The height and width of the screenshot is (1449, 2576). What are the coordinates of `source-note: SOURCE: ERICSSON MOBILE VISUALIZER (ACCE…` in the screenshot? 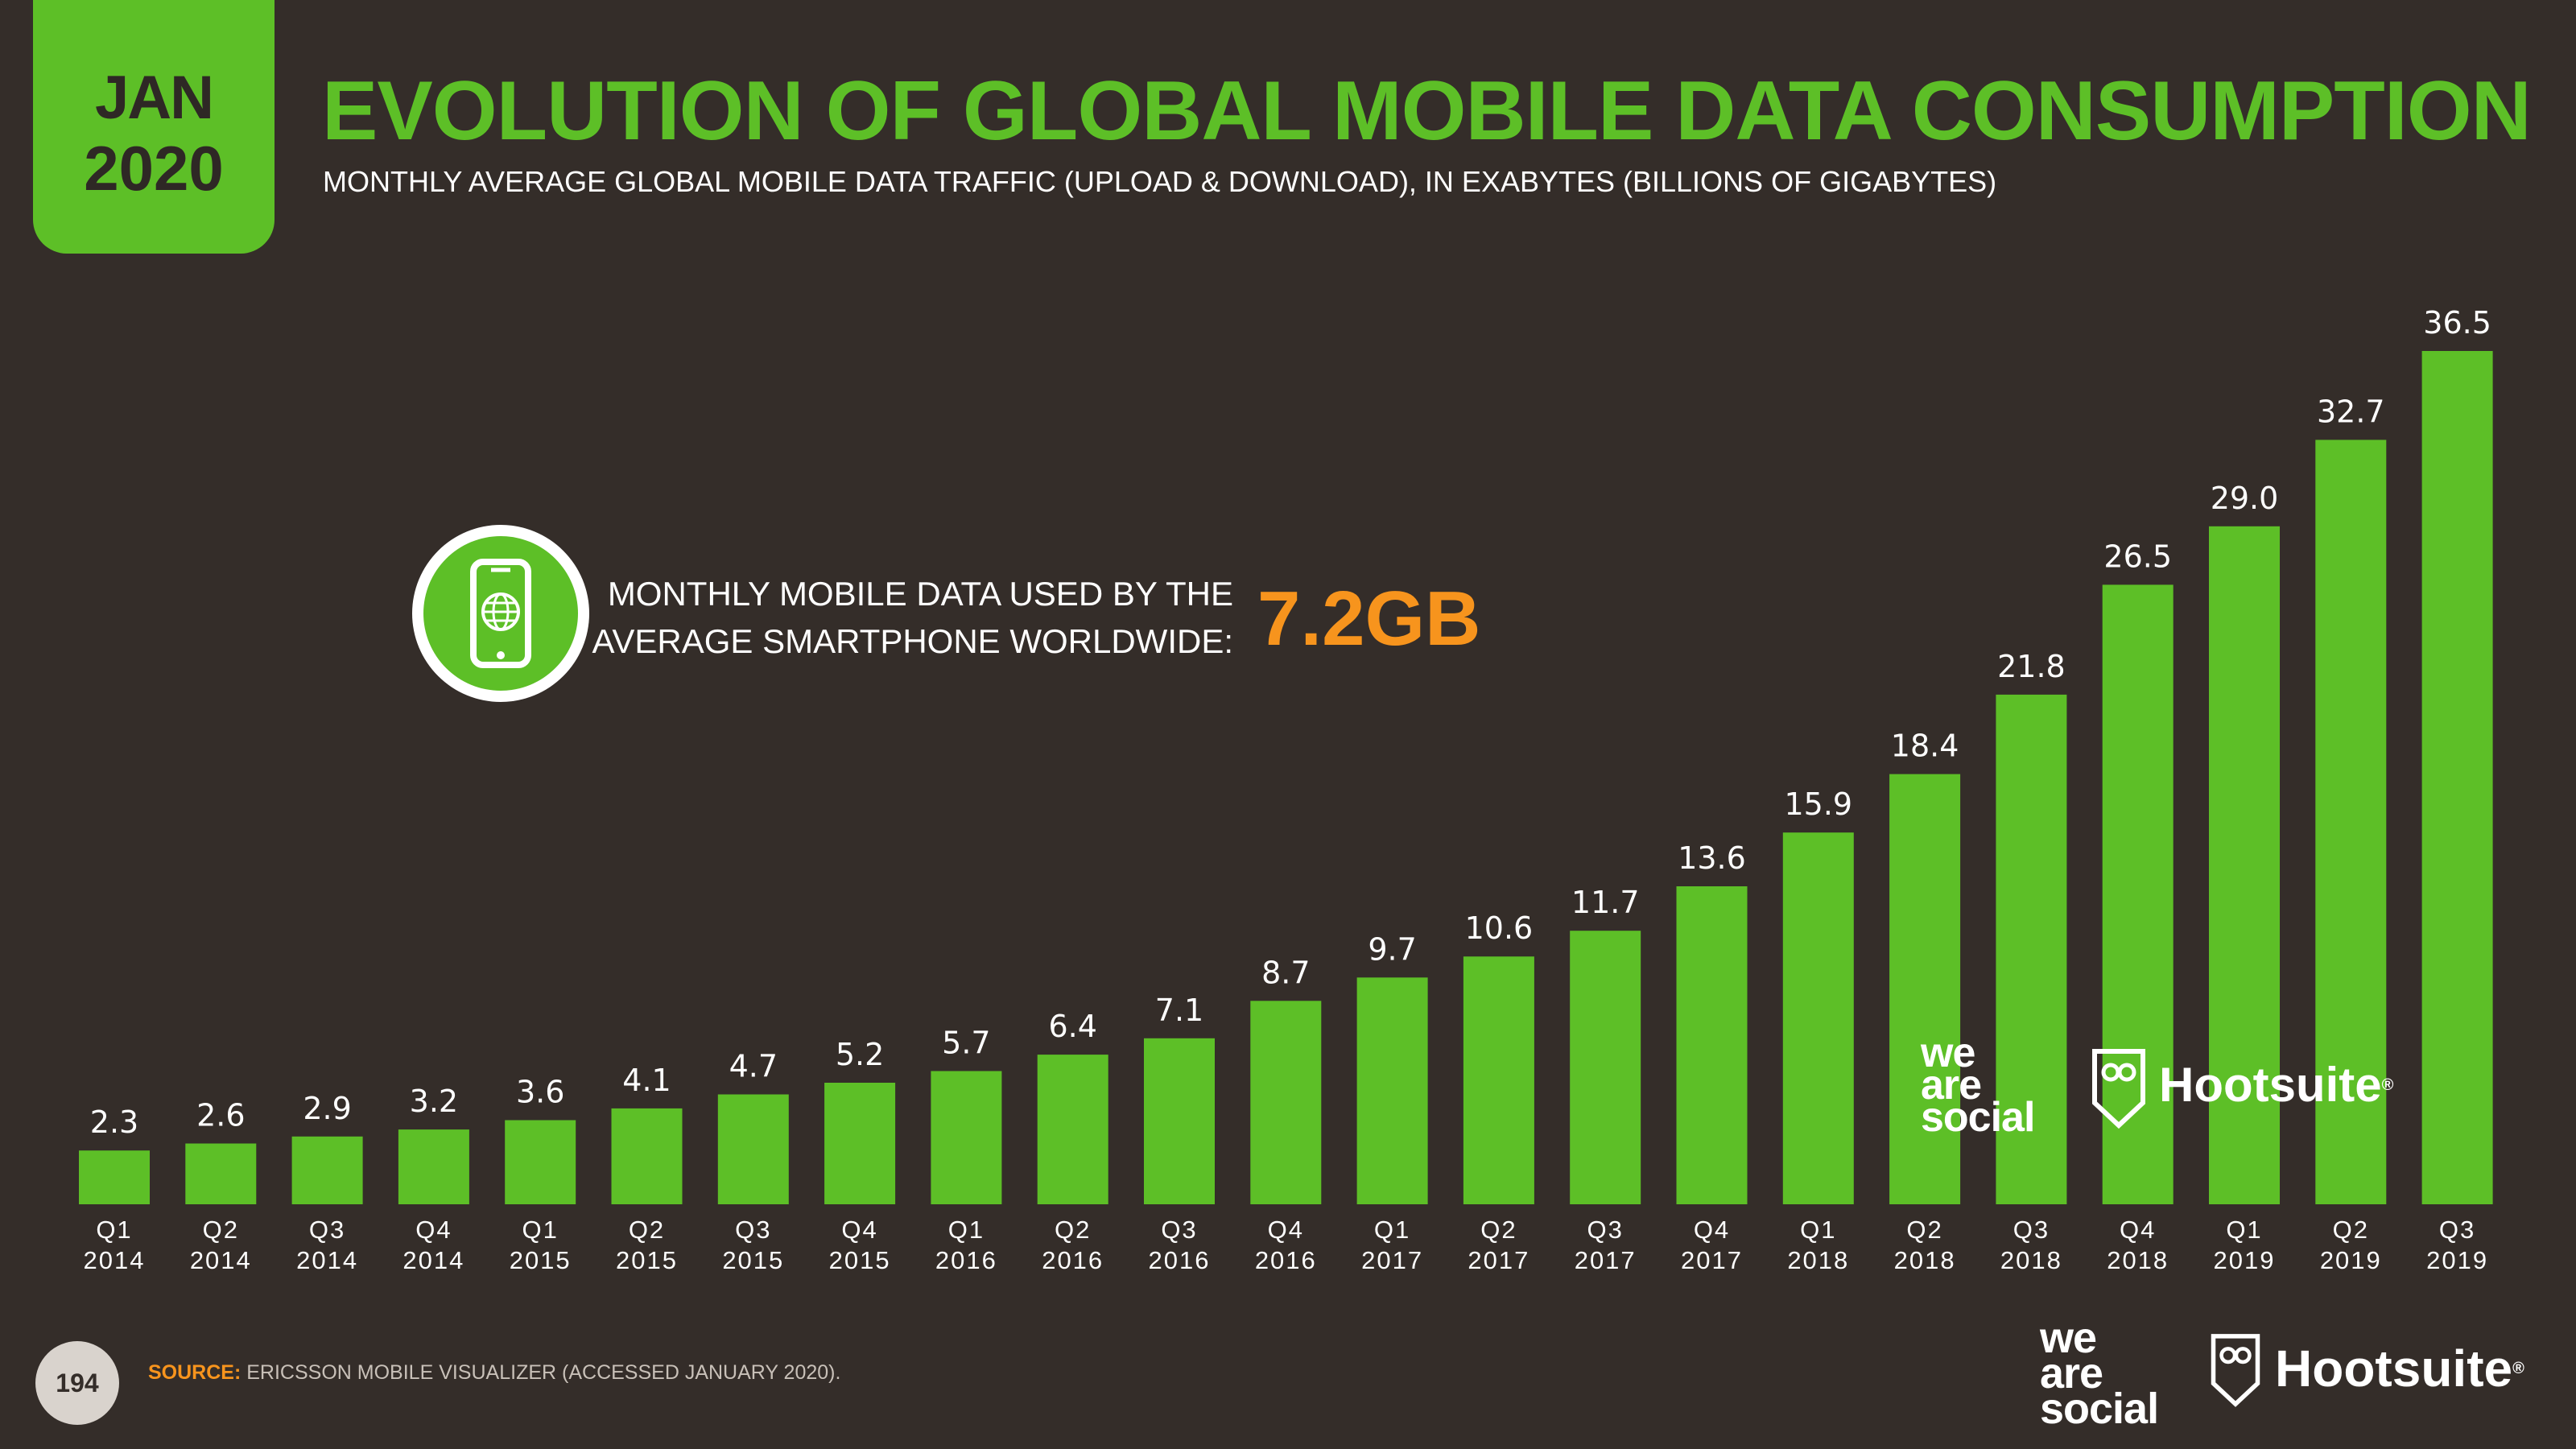 It's located at (494, 1372).